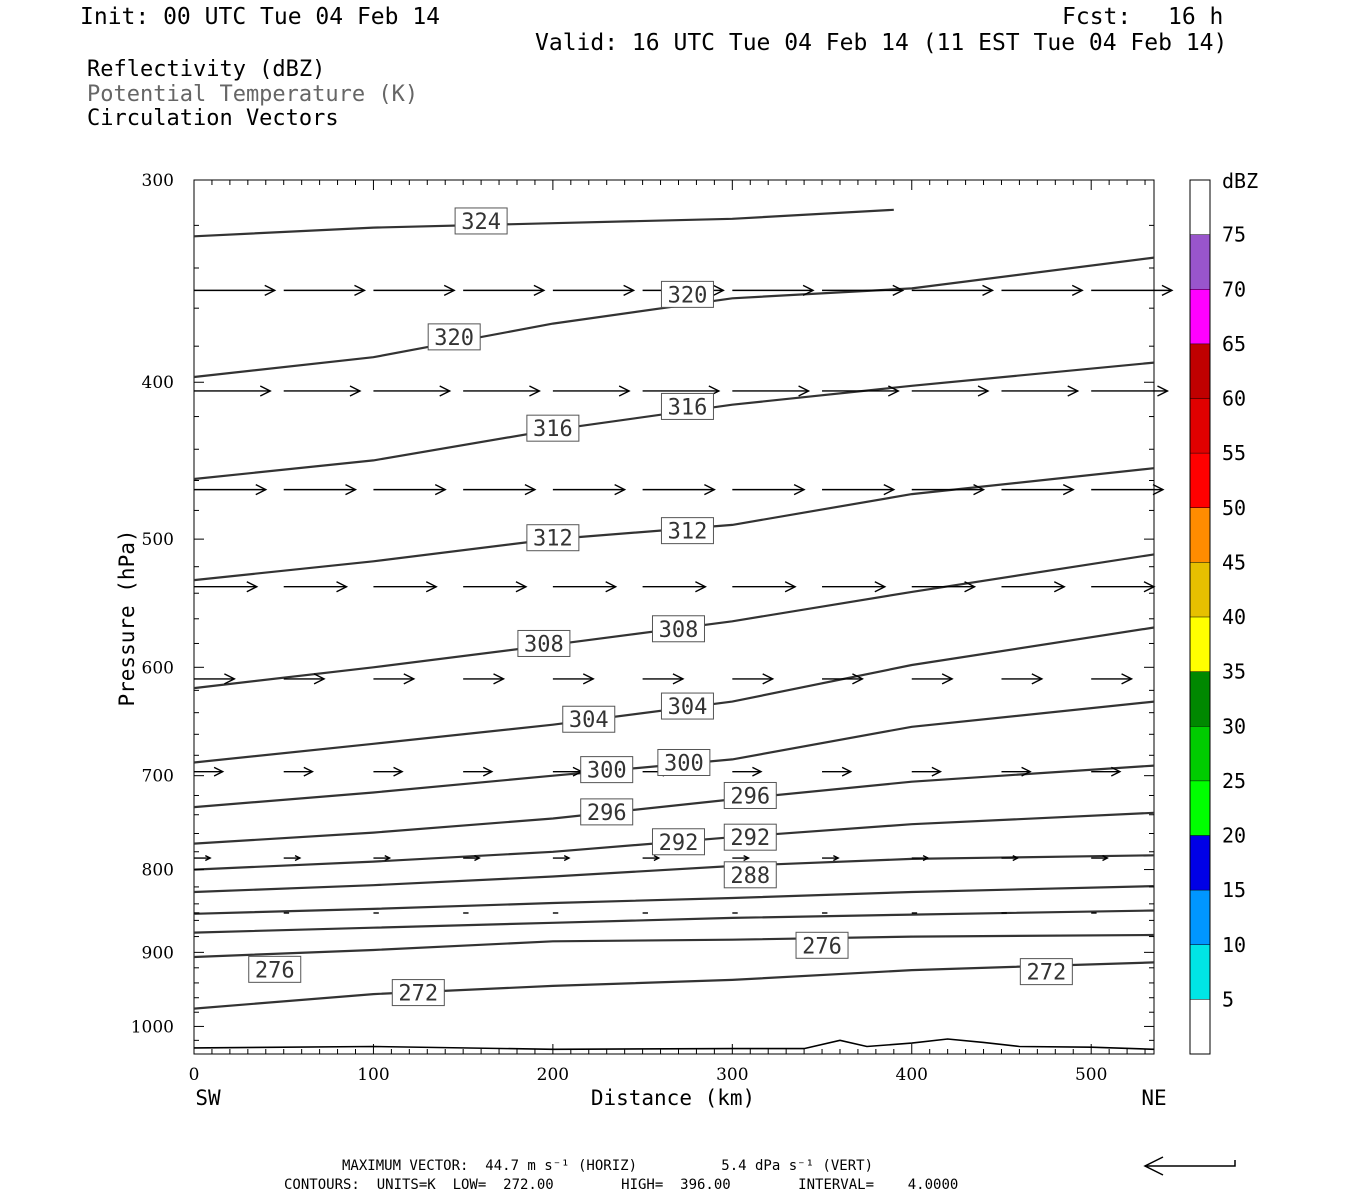 Image resolution: width=1350 pixels, height=1200 pixels. What do you see at coordinates (1240, 181) in the screenshot?
I see `colorbar-title: dBZ` at bounding box center [1240, 181].